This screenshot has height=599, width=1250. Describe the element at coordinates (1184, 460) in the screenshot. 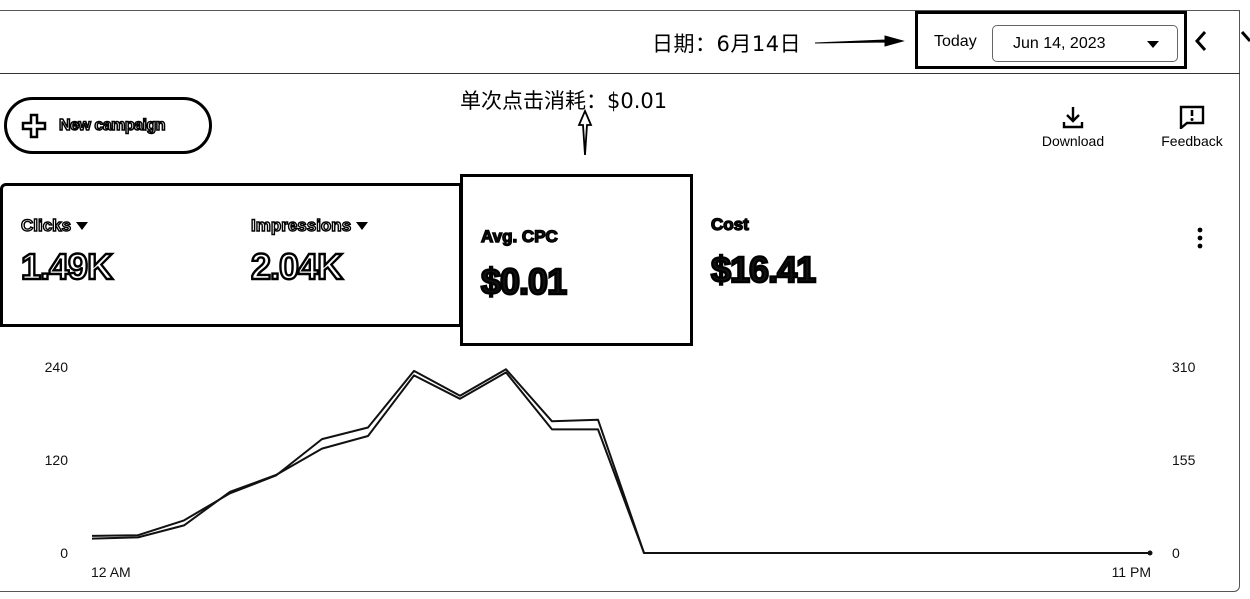

I see `y-right-tick-label: 155` at that location.